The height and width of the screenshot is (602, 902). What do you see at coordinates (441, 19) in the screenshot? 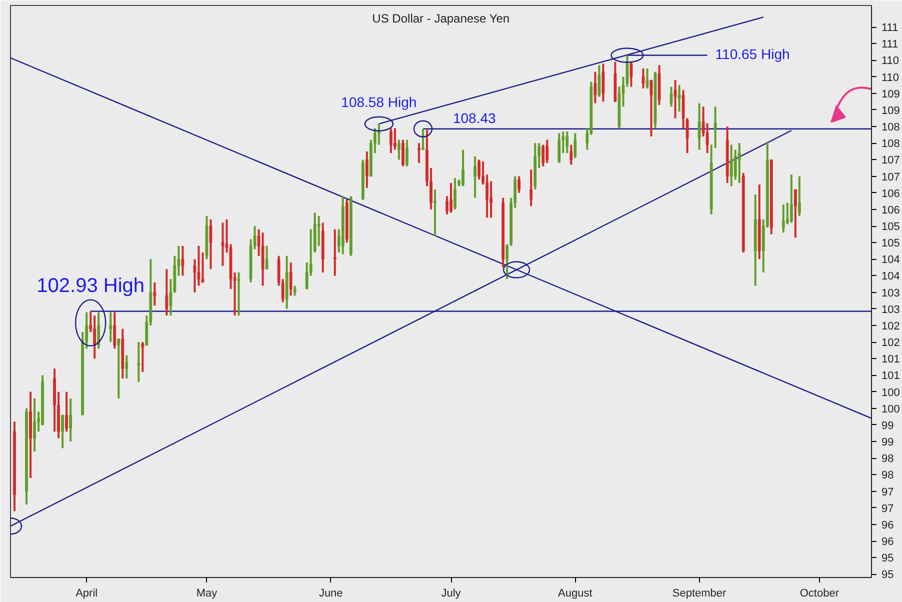
I see `text: US Dollar - Japanese Yen` at bounding box center [441, 19].